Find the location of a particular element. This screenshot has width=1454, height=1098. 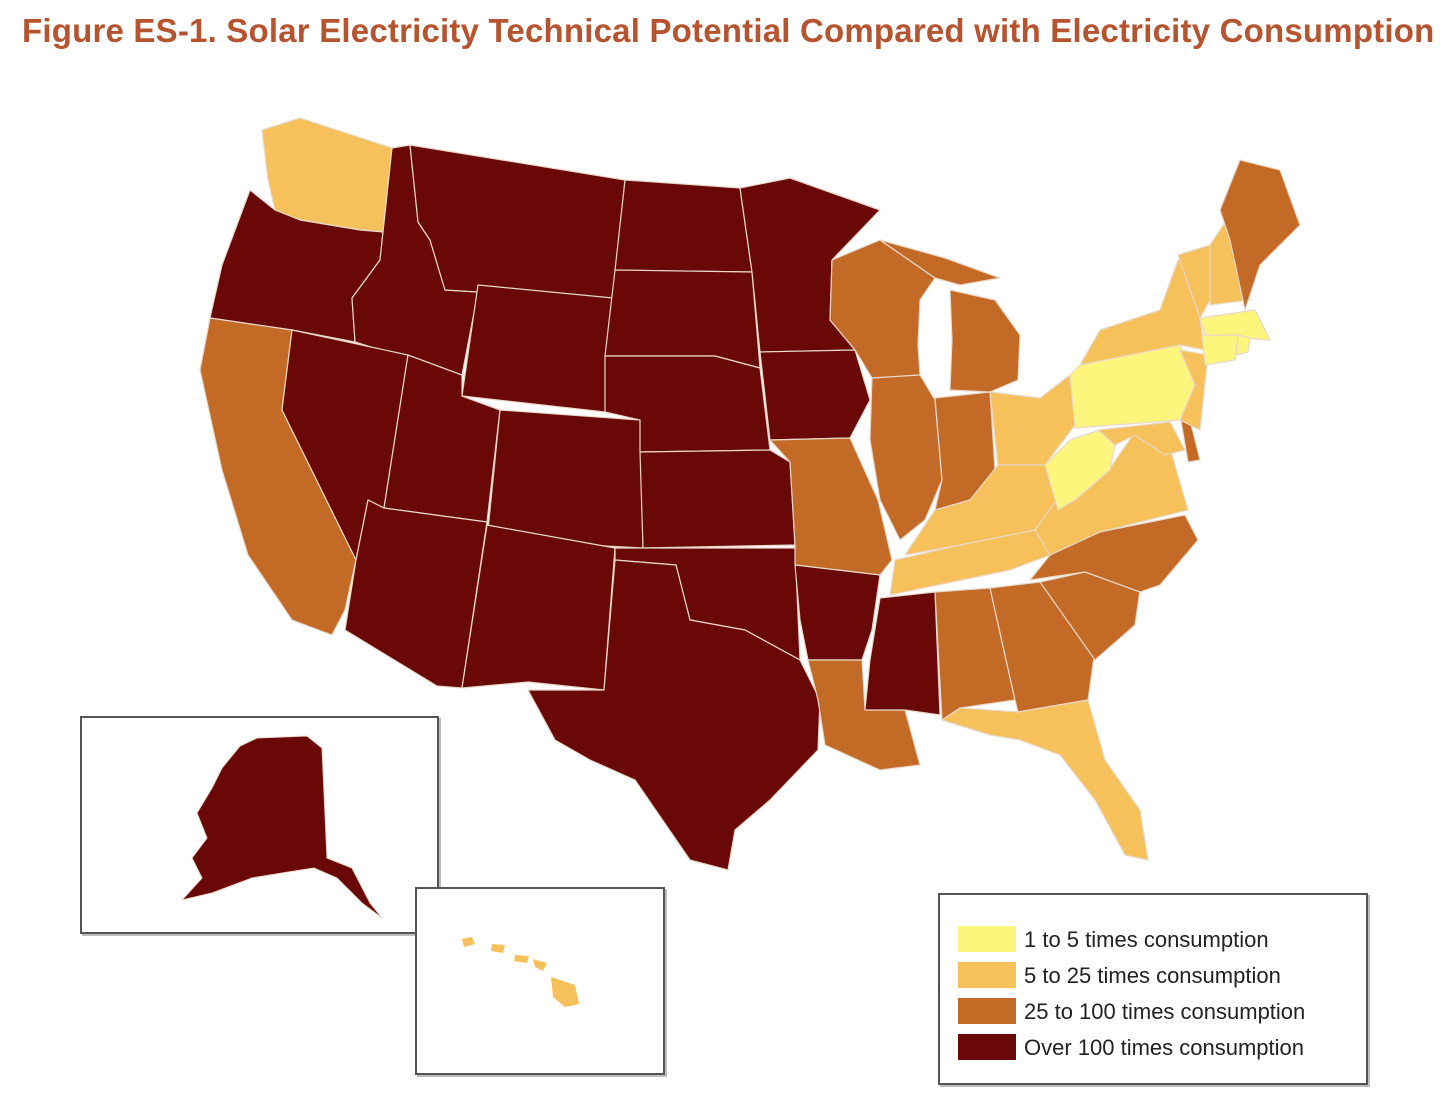

state-CT is located at coordinates (1220, 350).